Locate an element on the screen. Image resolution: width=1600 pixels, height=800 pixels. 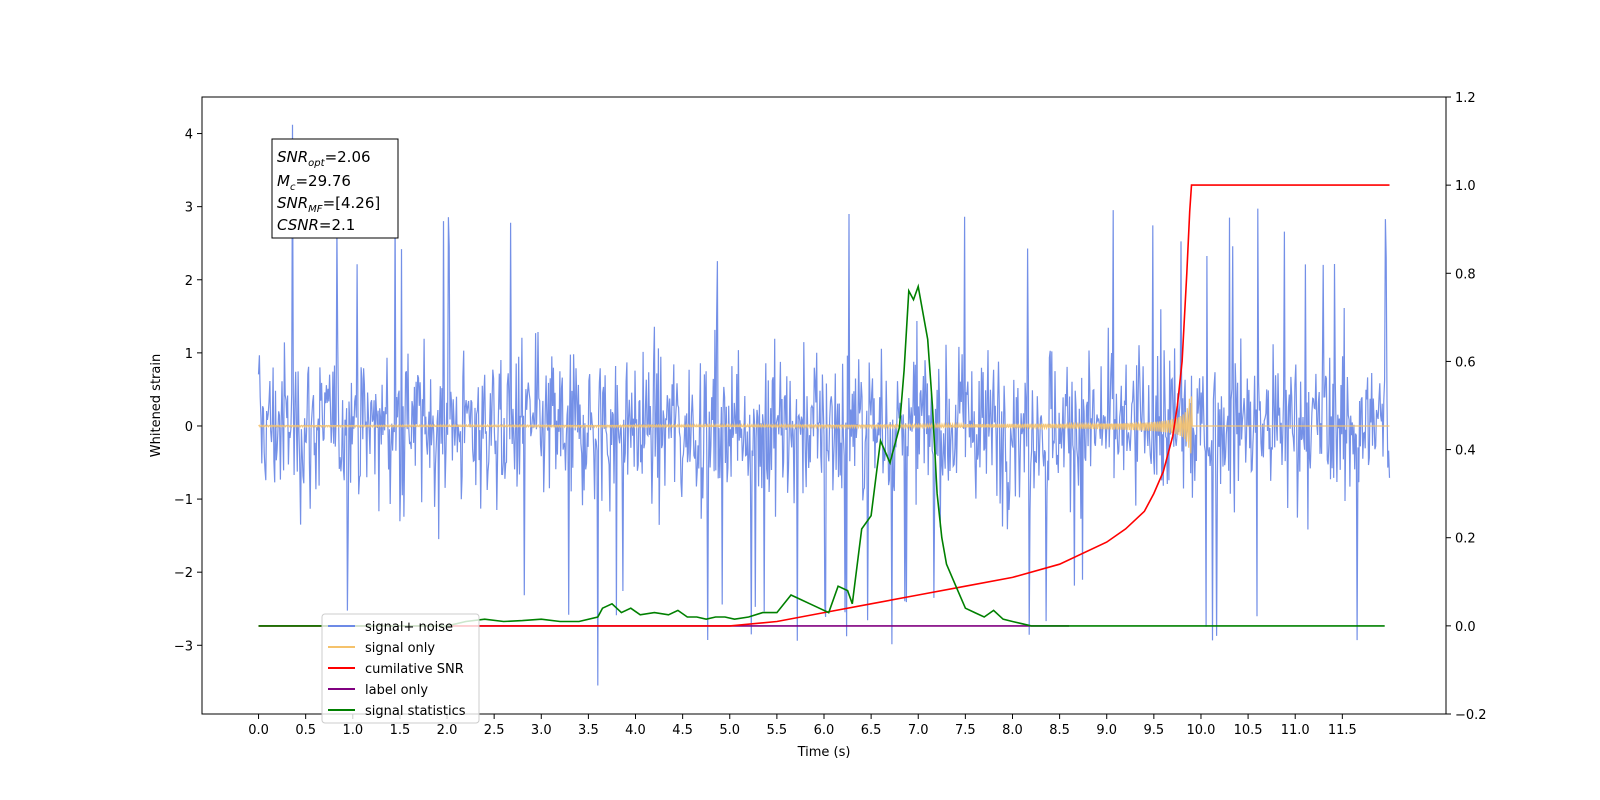
legend-label: label only is located at coordinates (396, 690).